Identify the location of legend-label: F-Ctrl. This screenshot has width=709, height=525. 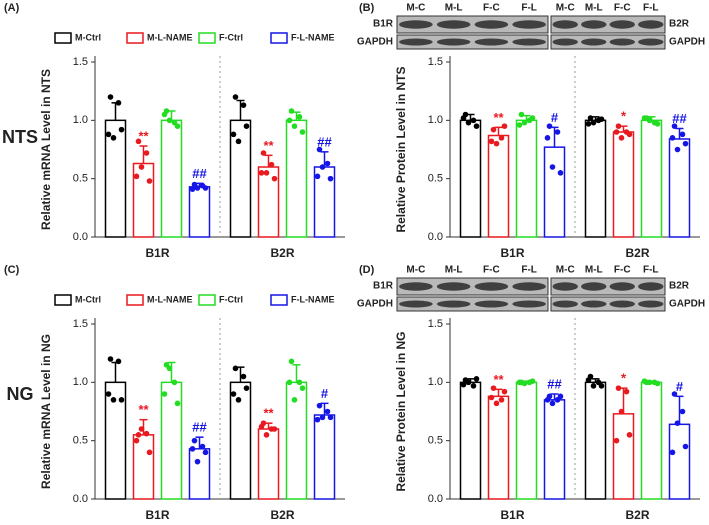
(231, 37).